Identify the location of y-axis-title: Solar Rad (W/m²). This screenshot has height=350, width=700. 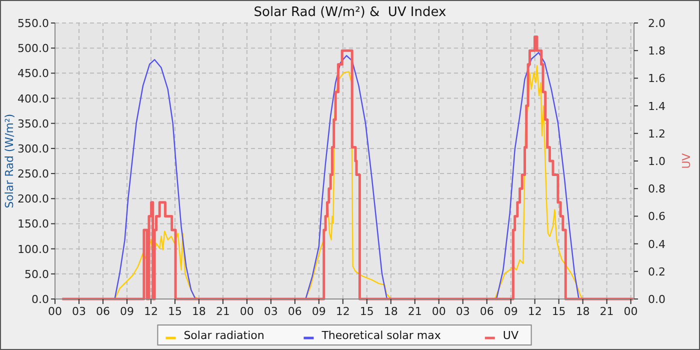
(9, 161).